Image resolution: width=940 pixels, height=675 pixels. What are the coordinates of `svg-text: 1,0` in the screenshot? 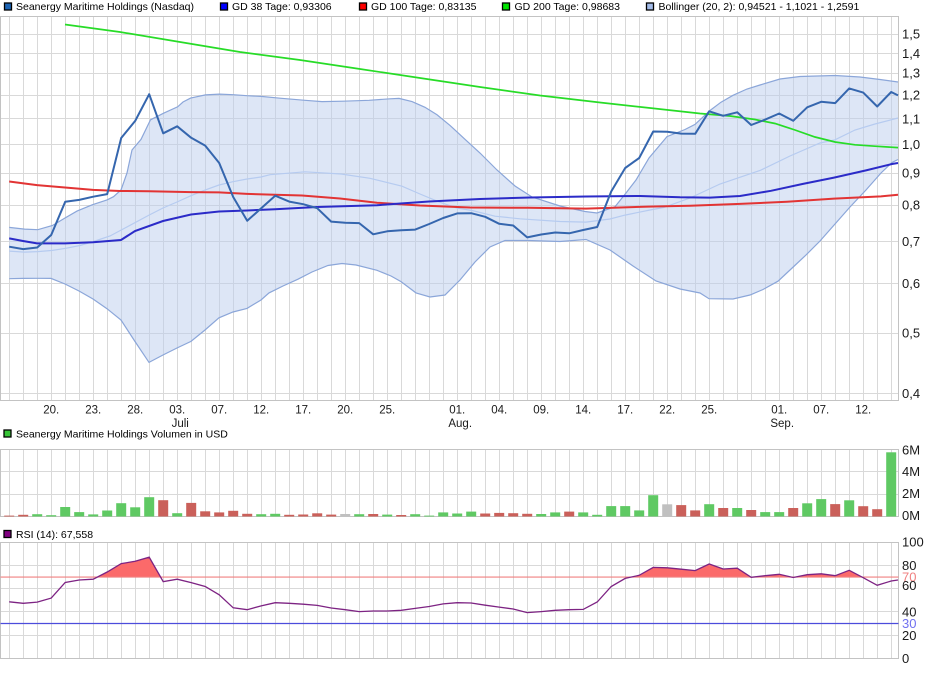 It's located at (911, 144).